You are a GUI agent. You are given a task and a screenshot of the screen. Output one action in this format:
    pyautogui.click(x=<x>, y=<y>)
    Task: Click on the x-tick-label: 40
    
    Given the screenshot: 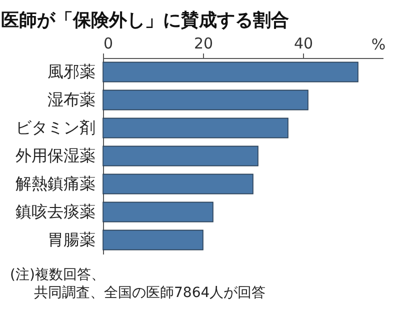 What is the action you would take?
    pyautogui.click(x=304, y=43)
    